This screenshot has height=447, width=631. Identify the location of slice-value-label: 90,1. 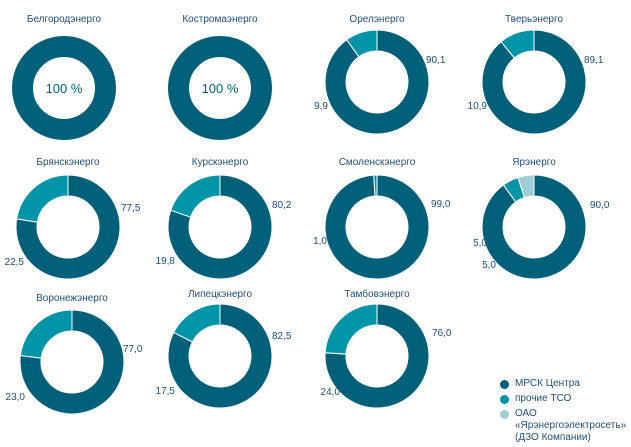
(436, 60).